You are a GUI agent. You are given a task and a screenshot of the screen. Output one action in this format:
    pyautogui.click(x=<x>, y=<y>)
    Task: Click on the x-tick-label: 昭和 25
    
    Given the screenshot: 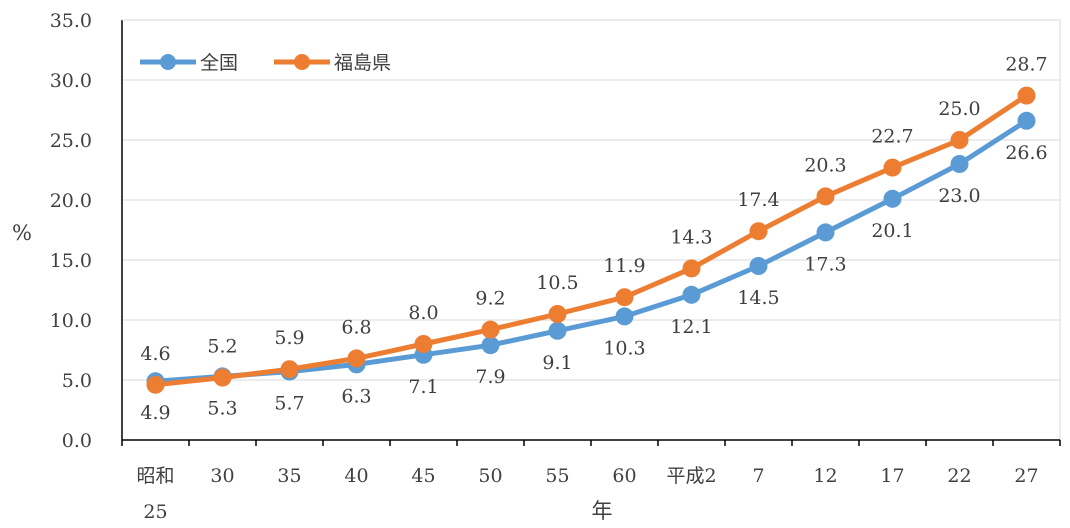 What is the action you would take?
    pyautogui.click(x=155, y=494)
    